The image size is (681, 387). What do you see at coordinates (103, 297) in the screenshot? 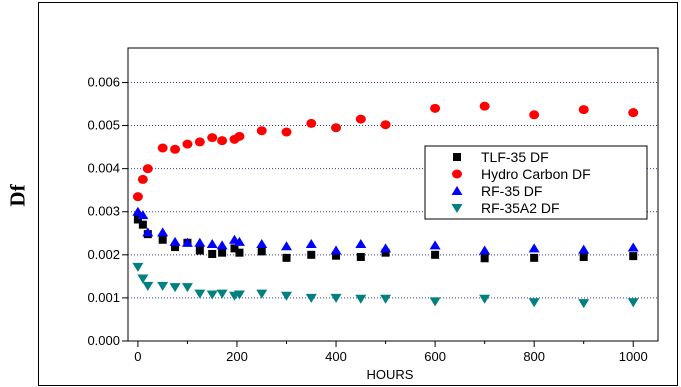
I see `y-tick-label: 0.001` at bounding box center [103, 297].